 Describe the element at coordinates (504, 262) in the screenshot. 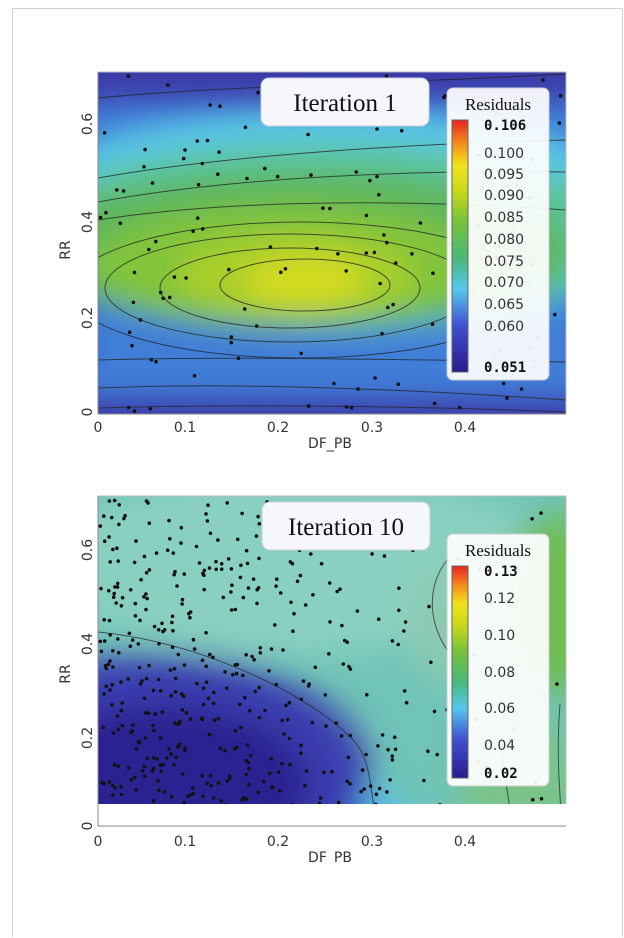

I see `colorbar-tick-label: 0.075` at that location.